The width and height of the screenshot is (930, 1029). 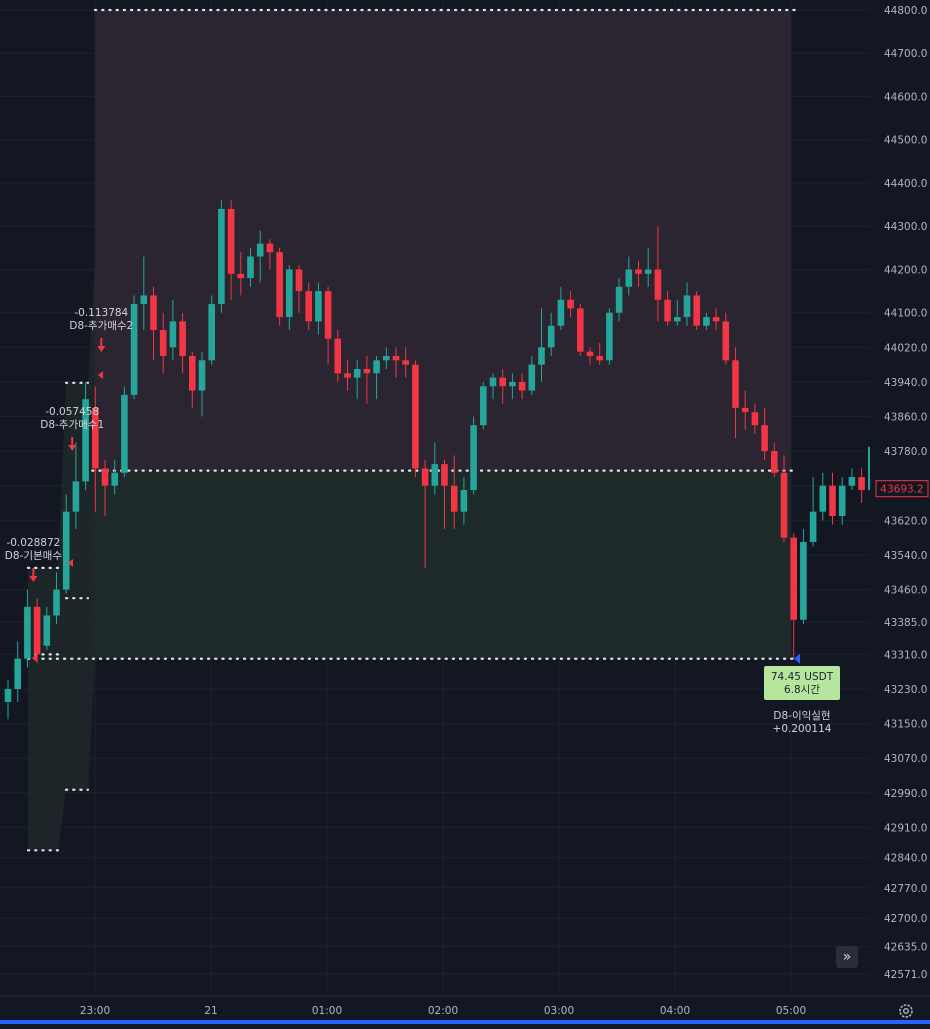 What do you see at coordinates (101, 326) in the screenshot?
I see `entry-name-label: D8-추가매수2` at bounding box center [101, 326].